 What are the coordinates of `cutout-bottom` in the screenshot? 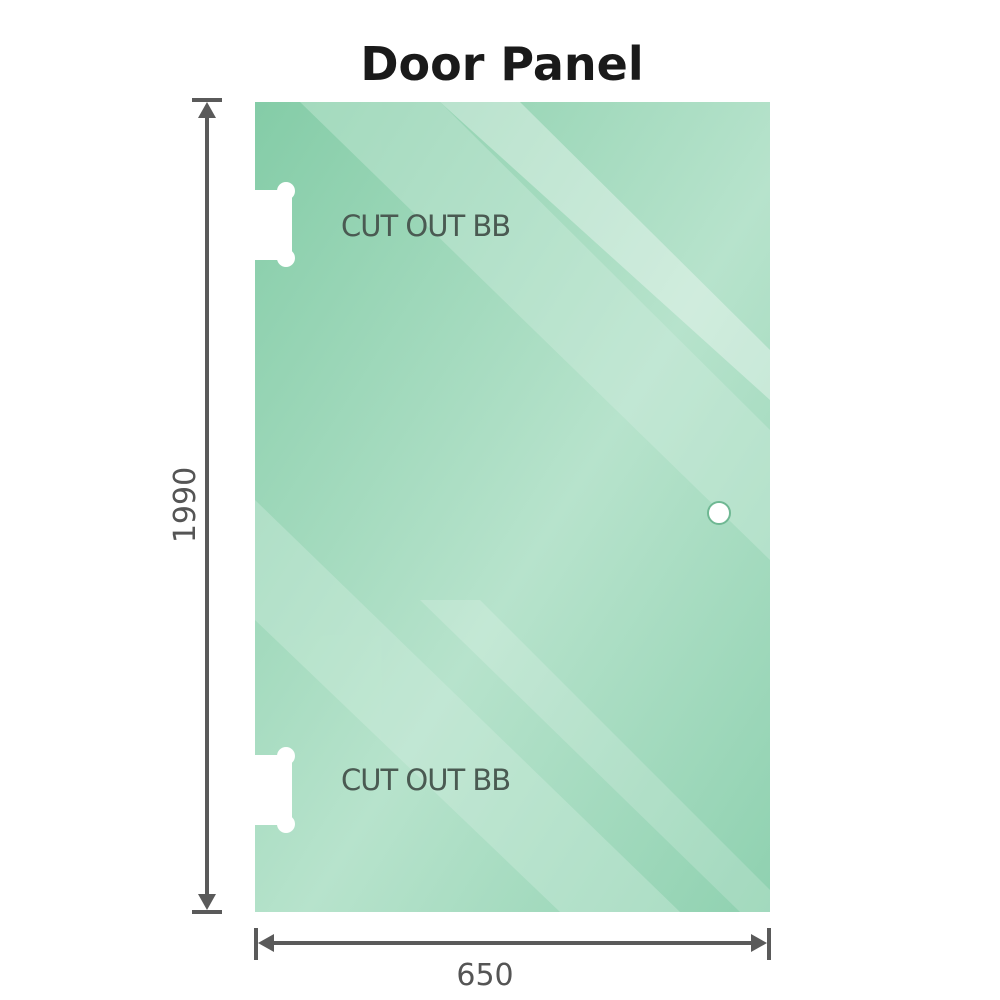 It's located at (275, 790).